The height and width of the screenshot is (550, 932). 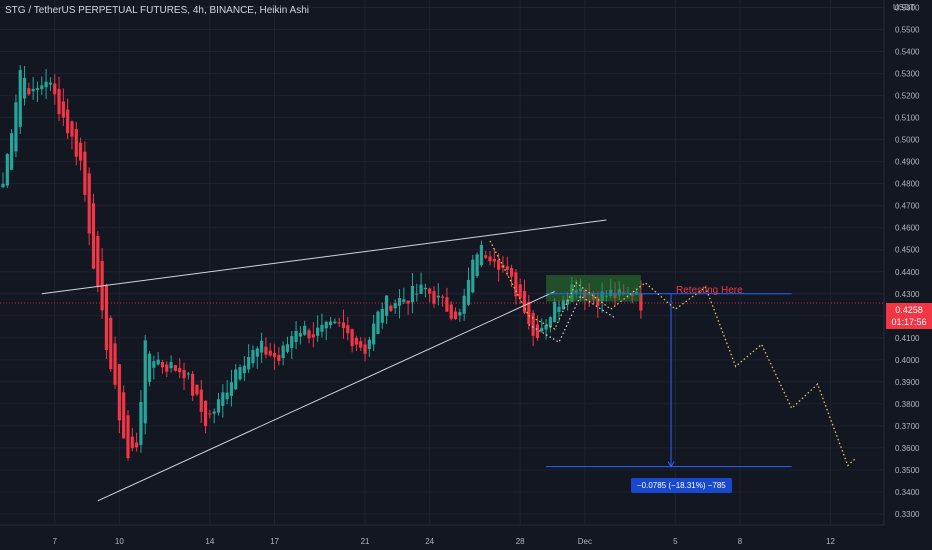 I want to click on current-price-value: 0.4258, so click(x=909, y=310).